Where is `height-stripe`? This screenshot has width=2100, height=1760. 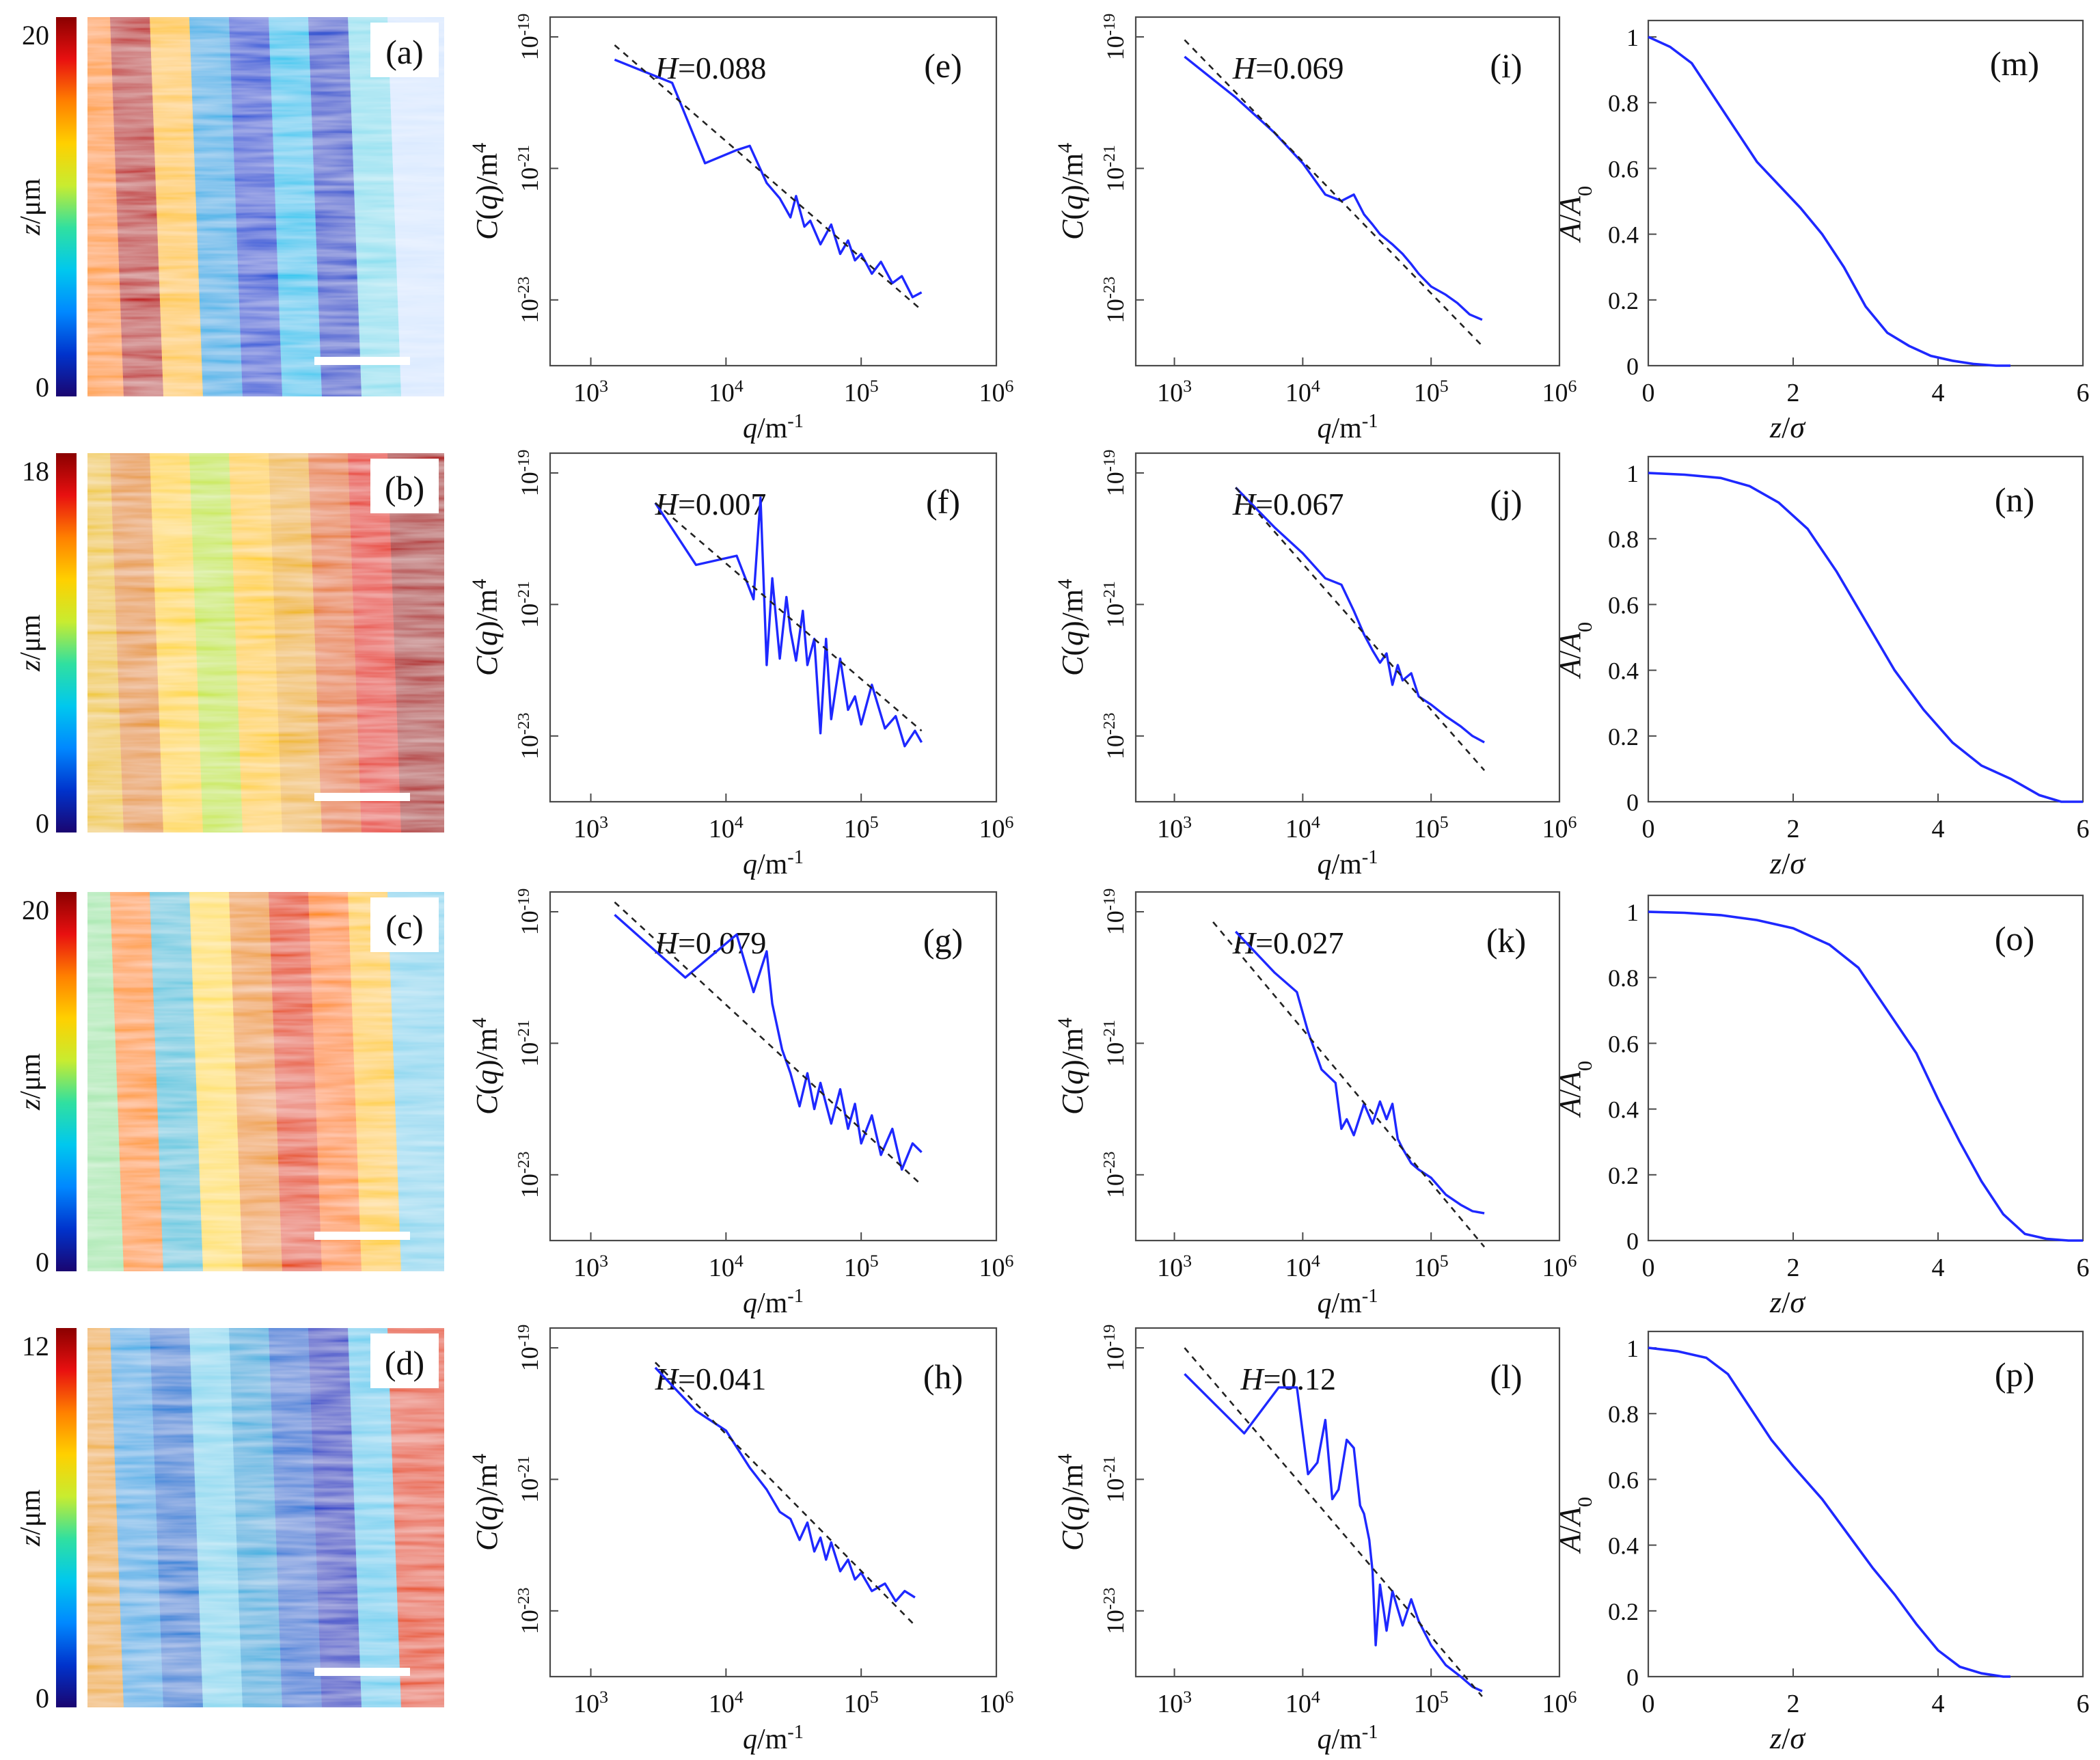
height-stripe is located at coordinates (415, 1081).